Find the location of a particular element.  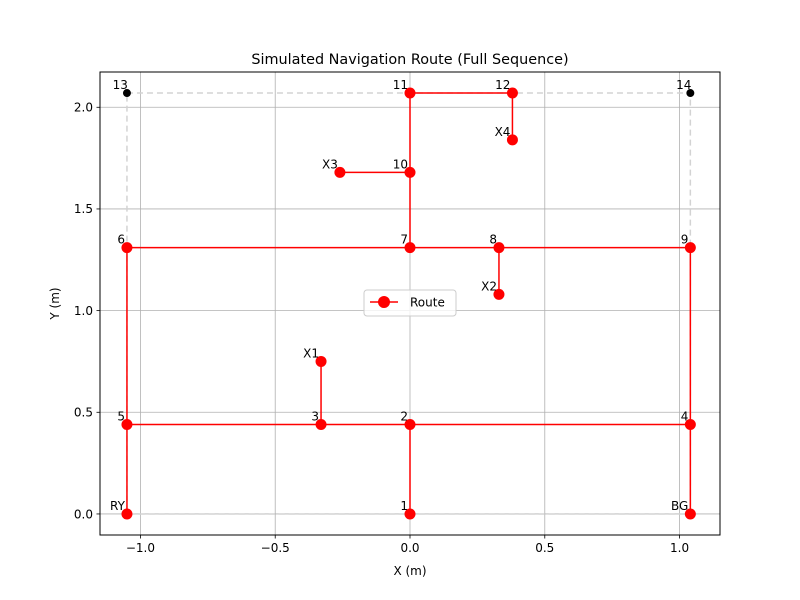

point-label: 12 is located at coordinates (502, 85).